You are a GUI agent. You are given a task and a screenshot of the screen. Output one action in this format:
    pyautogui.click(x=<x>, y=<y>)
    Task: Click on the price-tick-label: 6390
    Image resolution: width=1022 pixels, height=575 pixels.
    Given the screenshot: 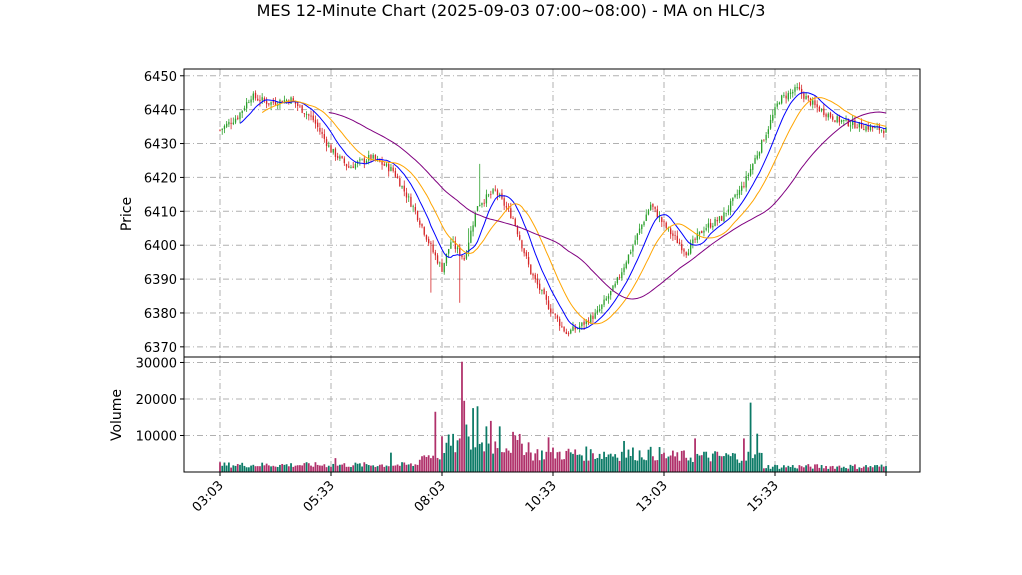 What is the action you would take?
    pyautogui.click(x=160, y=280)
    